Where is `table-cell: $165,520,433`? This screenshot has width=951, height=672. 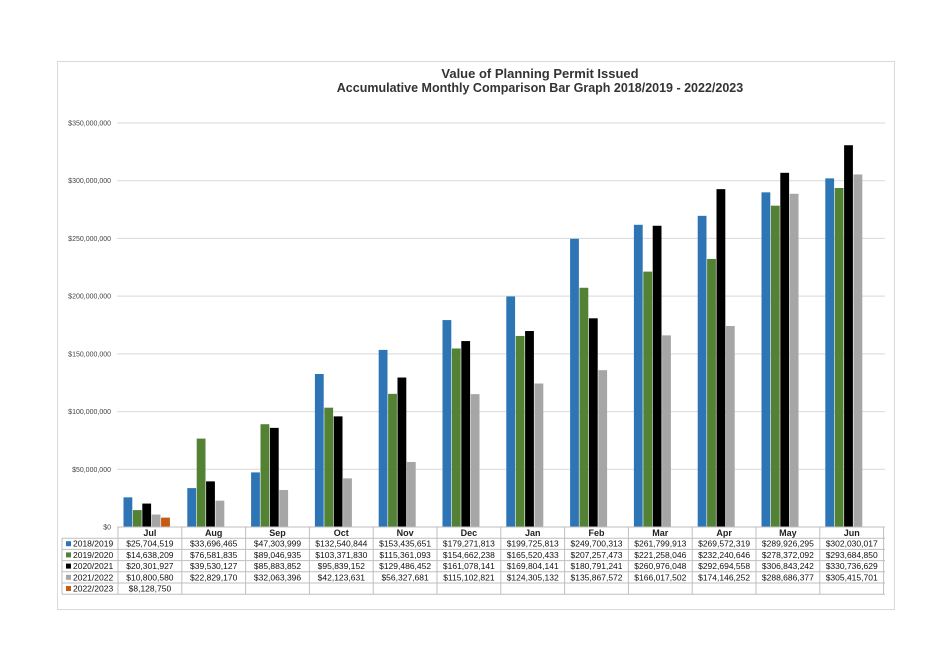
table-cell: $165,520,433 is located at coordinates (533, 555).